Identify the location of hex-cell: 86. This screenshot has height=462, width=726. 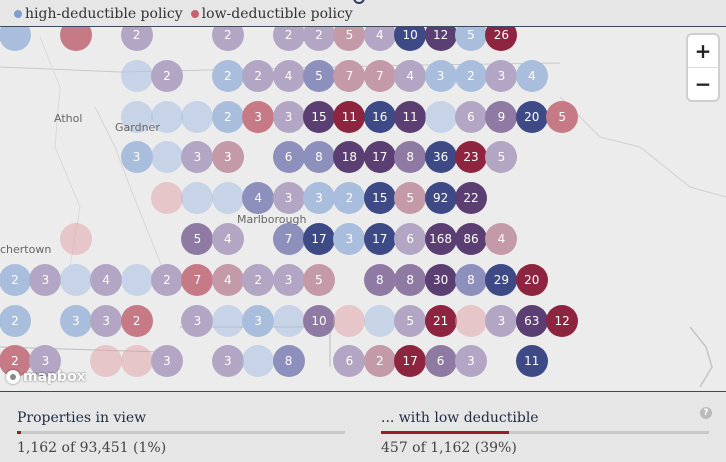
(471, 239).